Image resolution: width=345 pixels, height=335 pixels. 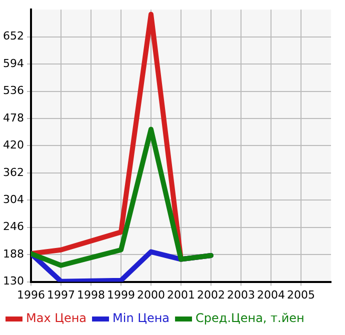 What do you see at coordinates (120, 295) in the screenshot?
I see `x-tick-label: 1999` at bounding box center [120, 295].